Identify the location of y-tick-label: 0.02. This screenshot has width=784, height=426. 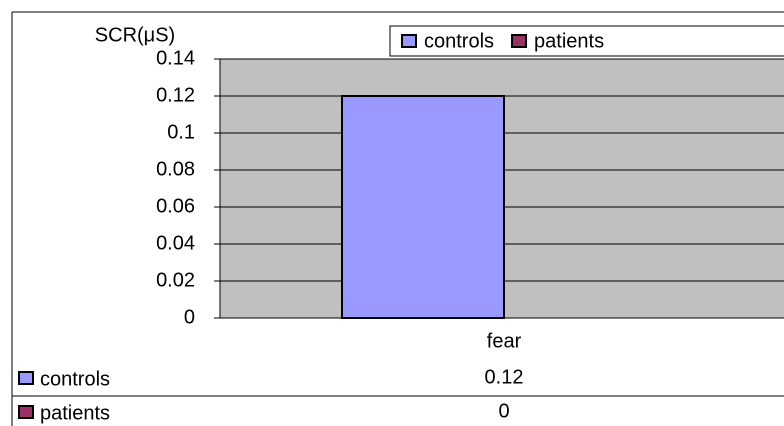
(175, 280).